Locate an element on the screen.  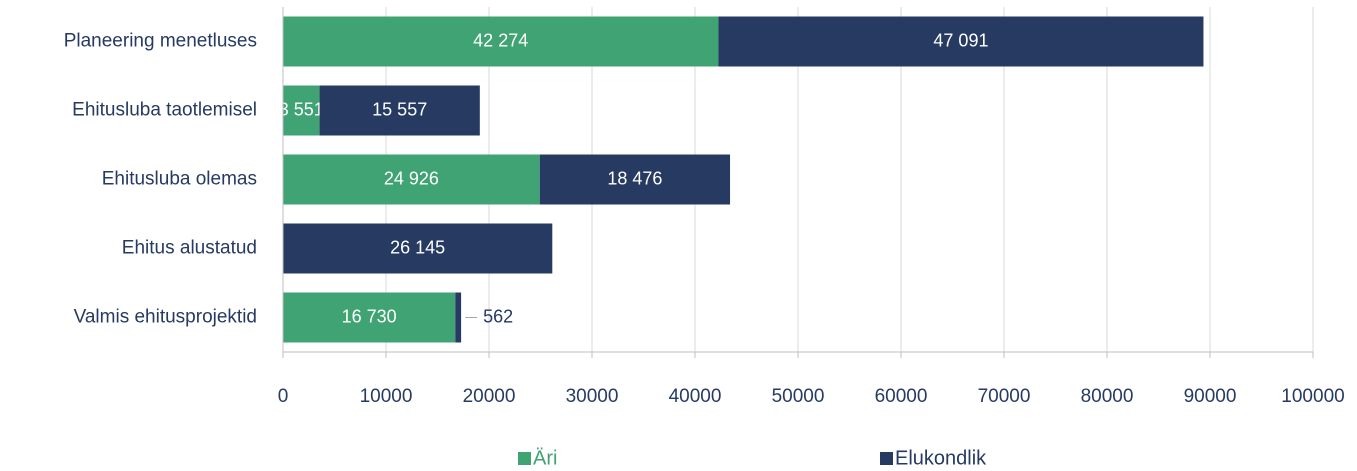
value-label: 562 is located at coordinates (498, 316).